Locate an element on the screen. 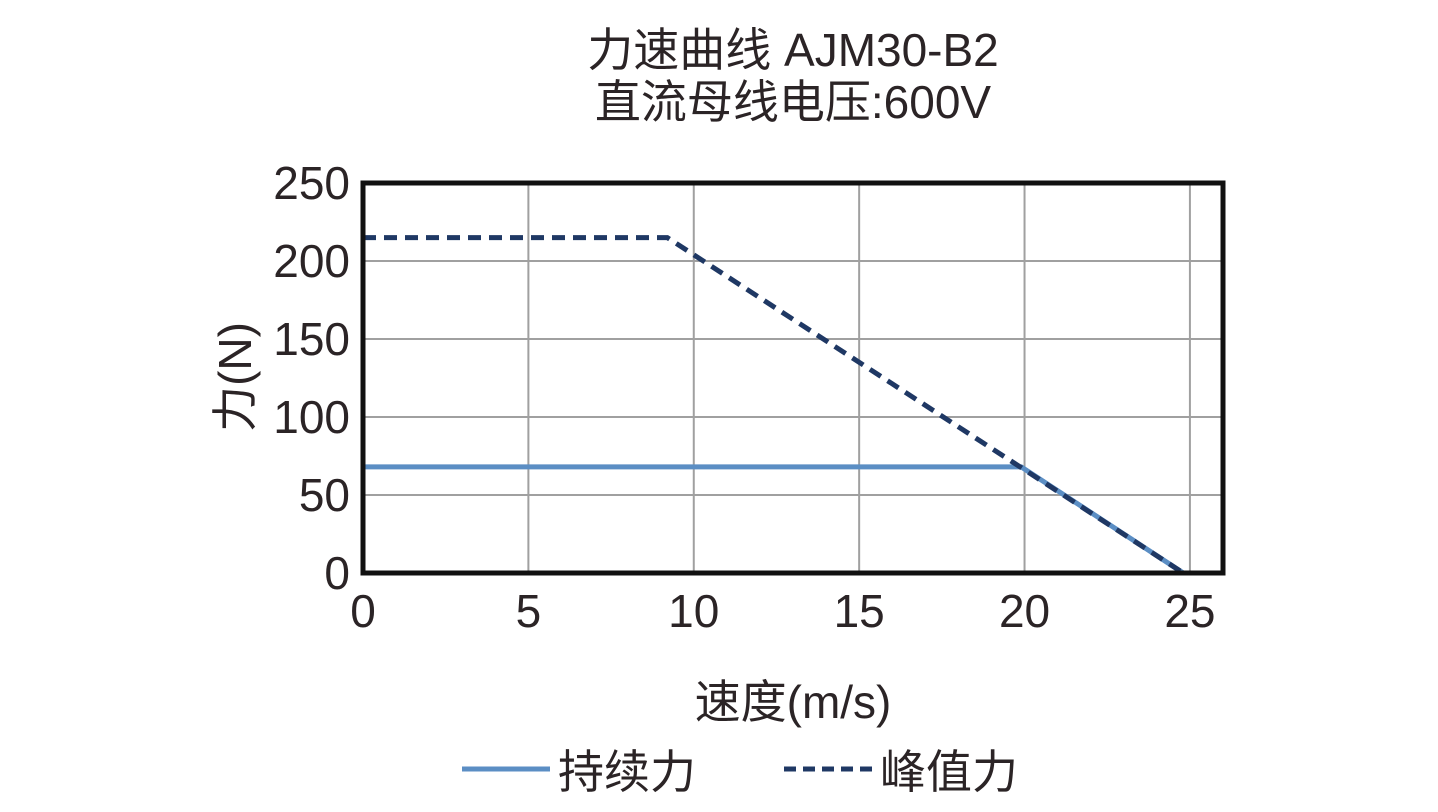 Image resolution: width=1438 pixels, height=812 pixels. y-tick-label-150: 150 is located at coordinates (311, 339).